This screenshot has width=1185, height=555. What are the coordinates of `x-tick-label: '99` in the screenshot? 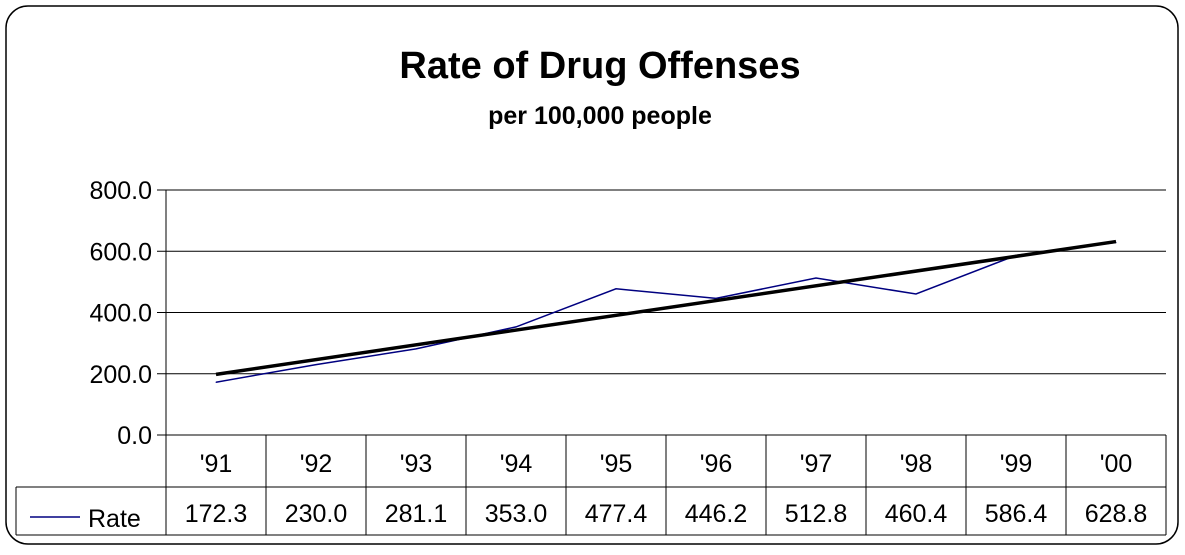 It's located at (1016, 464).